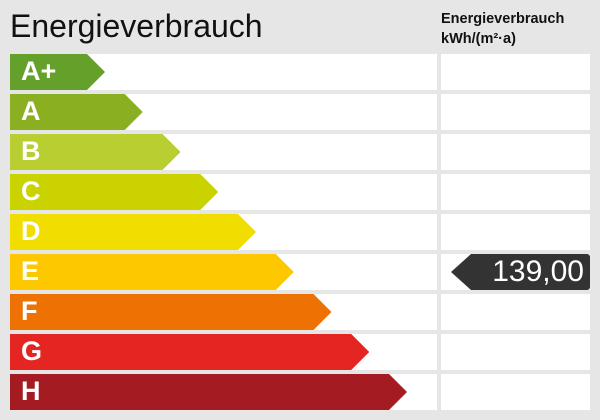  What do you see at coordinates (223, 192) in the screenshot?
I see `bar-cell: C` at bounding box center [223, 192].